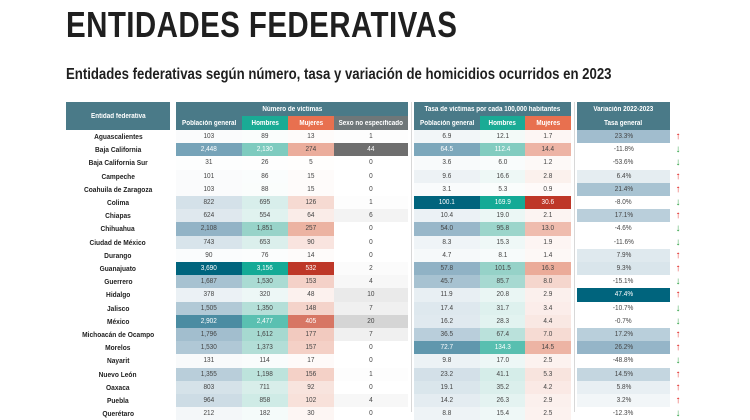 The width and height of the screenshot is (750, 420). I want to click on victims-unspecified-cell-value: 20, so click(371, 321).